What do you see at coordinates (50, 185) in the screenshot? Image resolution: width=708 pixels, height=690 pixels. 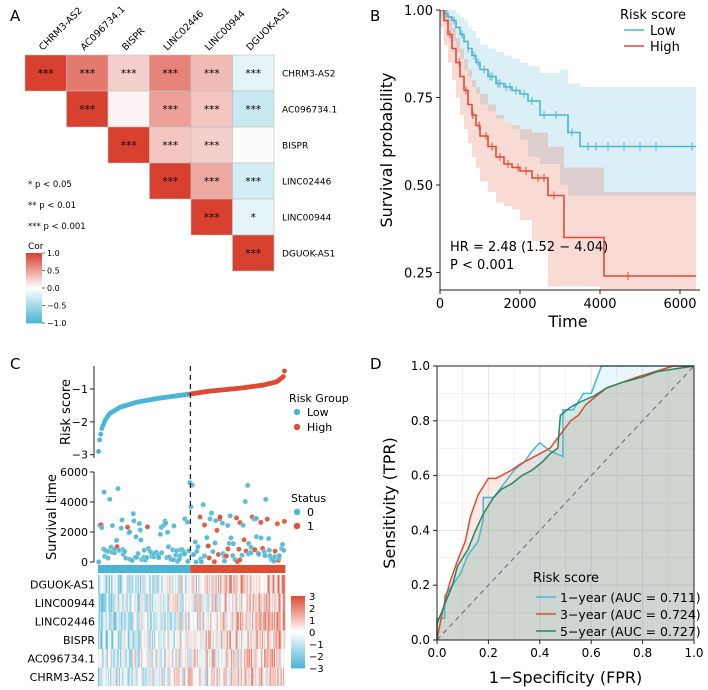 I see `significance-legend-entry: * p < 0.05` at bounding box center [50, 185].